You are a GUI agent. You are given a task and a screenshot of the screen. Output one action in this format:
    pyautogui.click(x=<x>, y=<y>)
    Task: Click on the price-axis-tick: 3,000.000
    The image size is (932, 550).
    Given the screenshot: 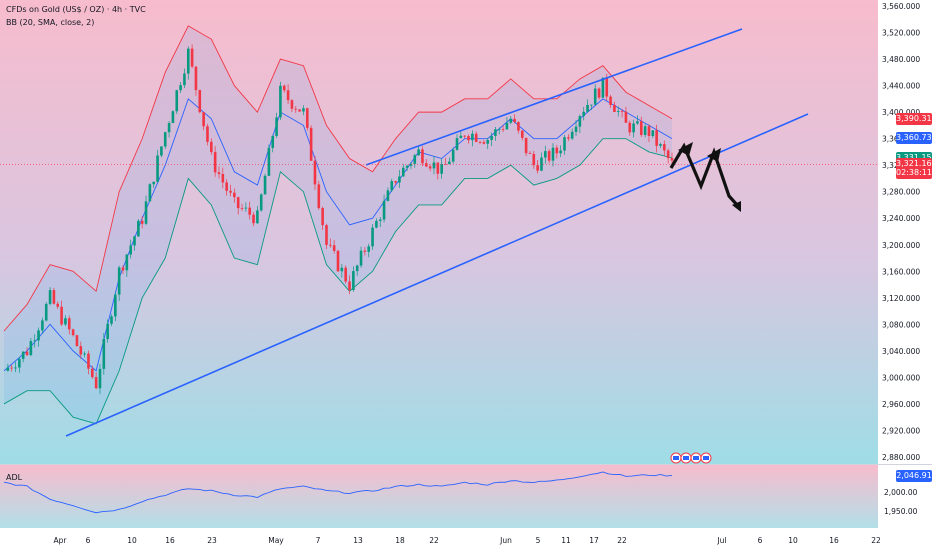 What is the action you would take?
    pyautogui.click(x=901, y=377)
    